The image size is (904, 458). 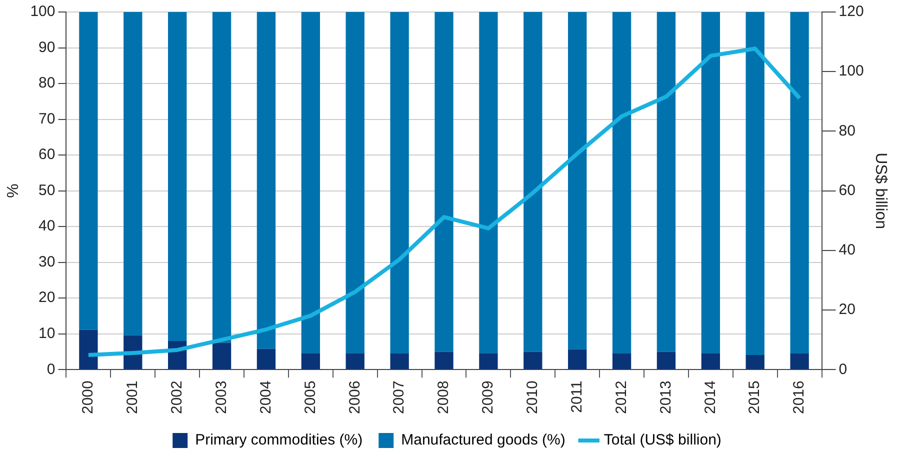 What do you see at coordinates (799, 397) in the screenshot?
I see `x-tick-label: 2016` at bounding box center [799, 397].